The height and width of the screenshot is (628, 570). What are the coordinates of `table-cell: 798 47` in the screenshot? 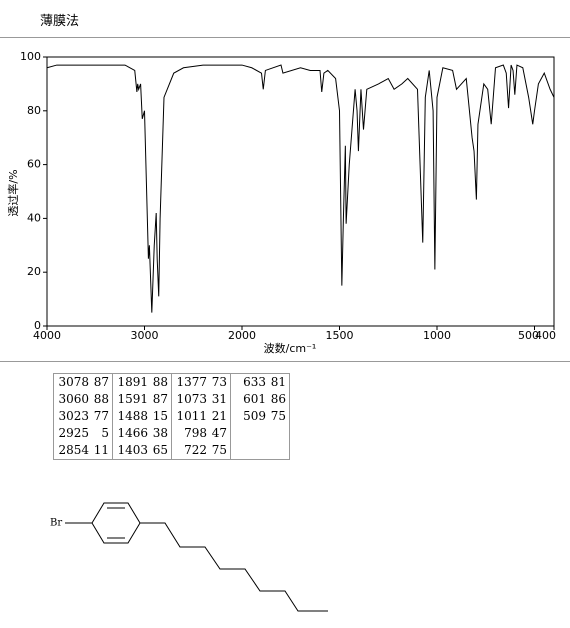 It's located at (201, 433).